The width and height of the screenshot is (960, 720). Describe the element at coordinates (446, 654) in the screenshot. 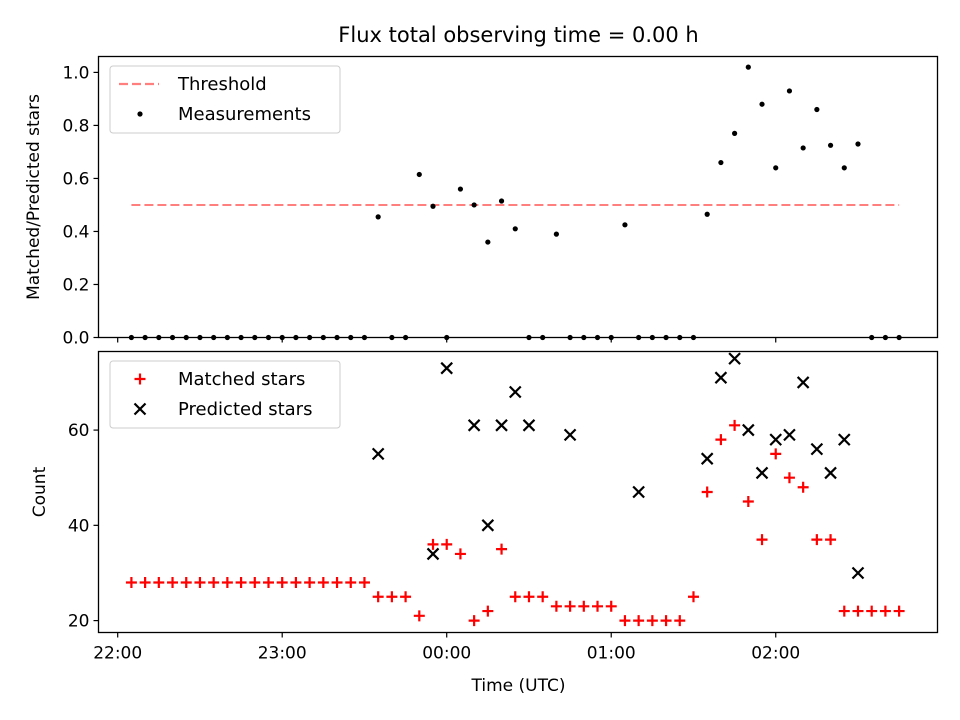

I see `x-tick-label: 00:00` at that location.